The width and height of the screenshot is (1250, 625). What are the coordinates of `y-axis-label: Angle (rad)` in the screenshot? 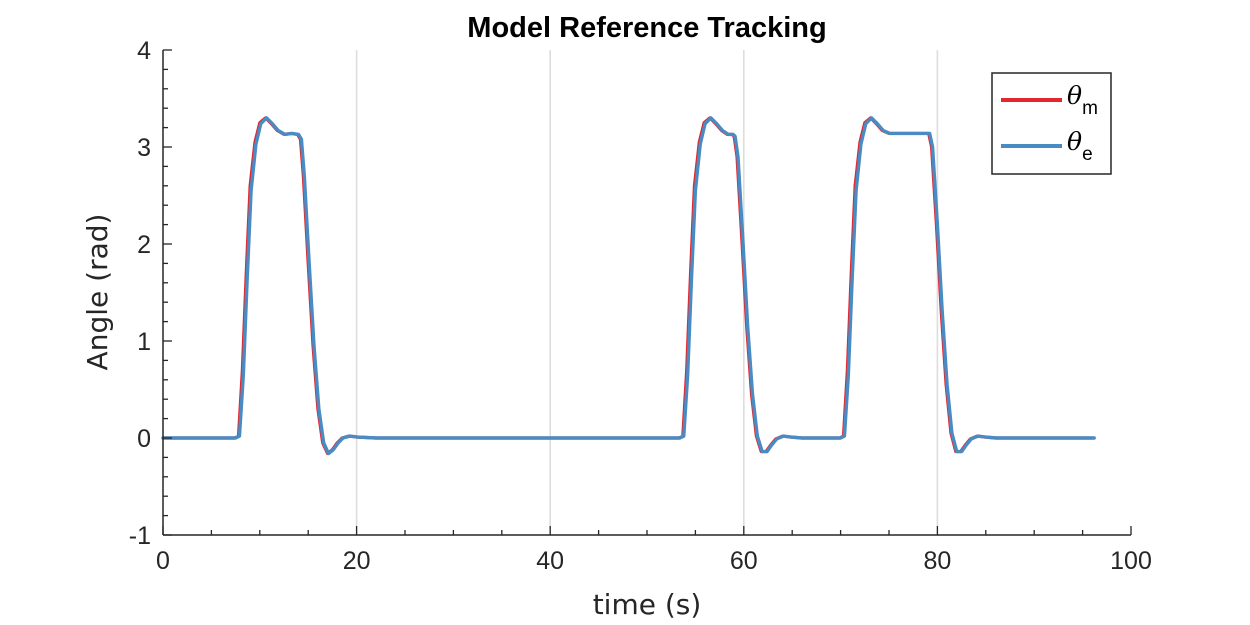 It's located at (97, 292).